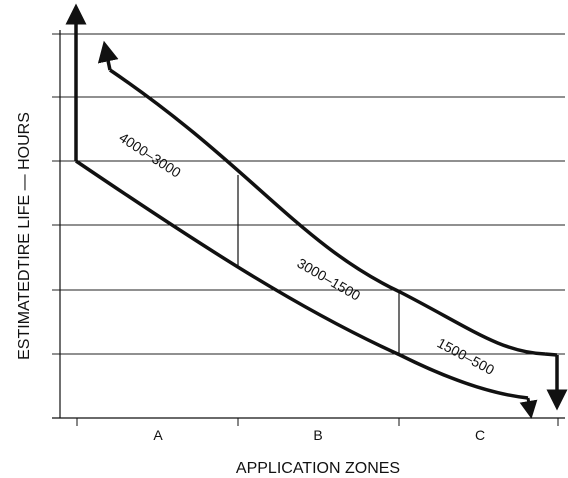  Describe the element at coordinates (466, 356) in the screenshot. I see `zone-c-band-label: 1500–500` at that location.